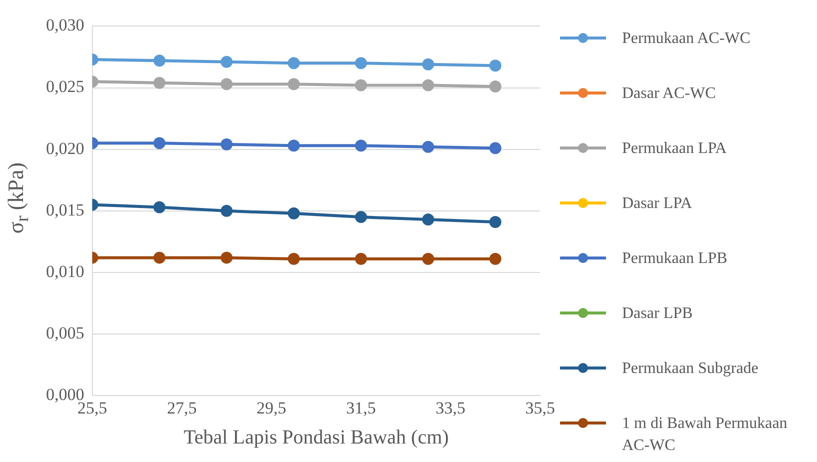 This screenshot has width=817, height=462. Describe the element at coordinates (674, 149) in the screenshot. I see `legend-label: Permukaan LPA` at that location.